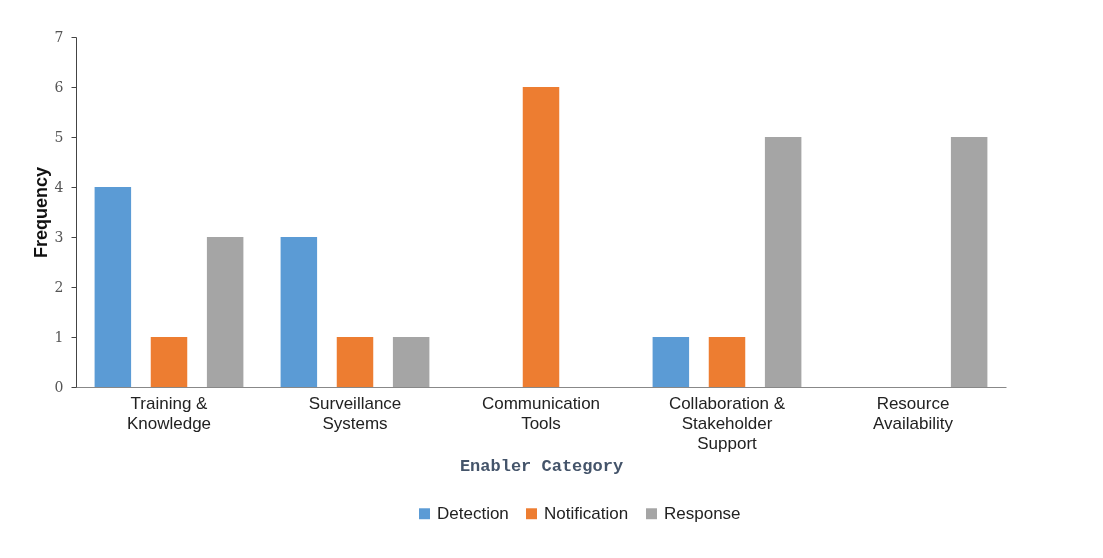 This screenshot has width=1103, height=558. What do you see at coordinates (59, 86) in the screenshot?
I see `y-tick-label: 6` at bounding box center [59, 86].